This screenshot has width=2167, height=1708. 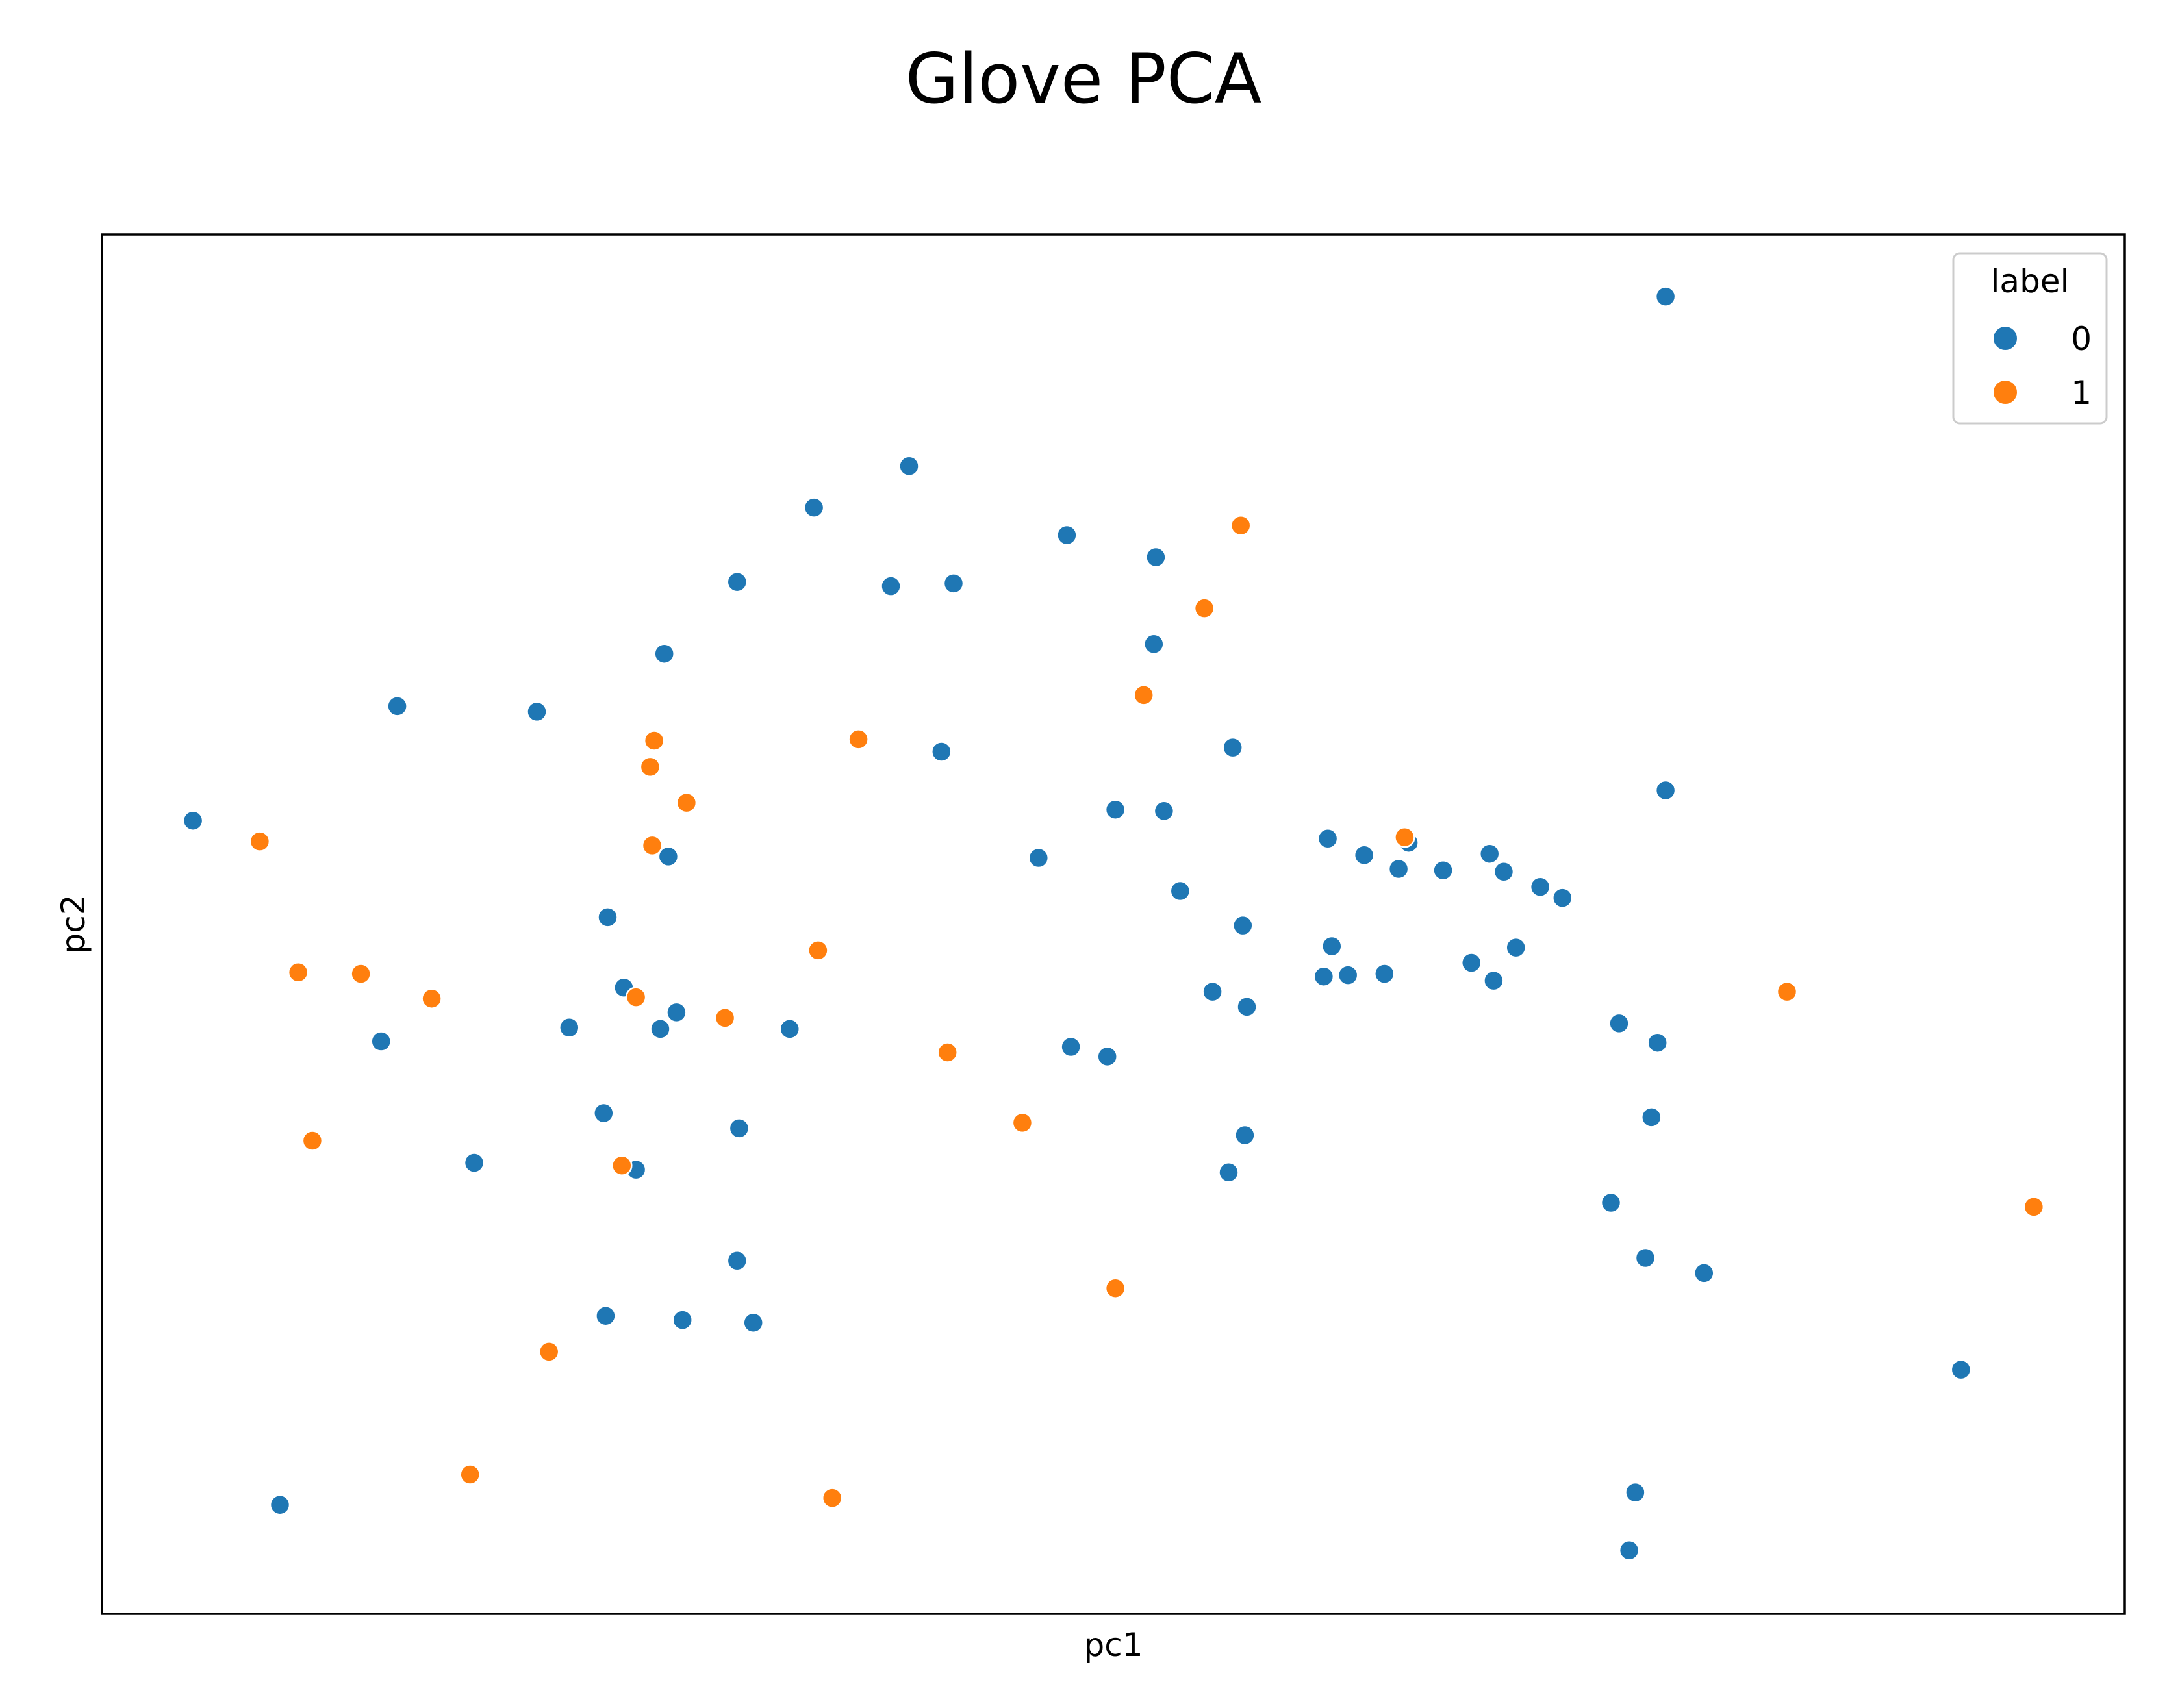 I want to click on legend-frame, so click(x=2030, y=338).